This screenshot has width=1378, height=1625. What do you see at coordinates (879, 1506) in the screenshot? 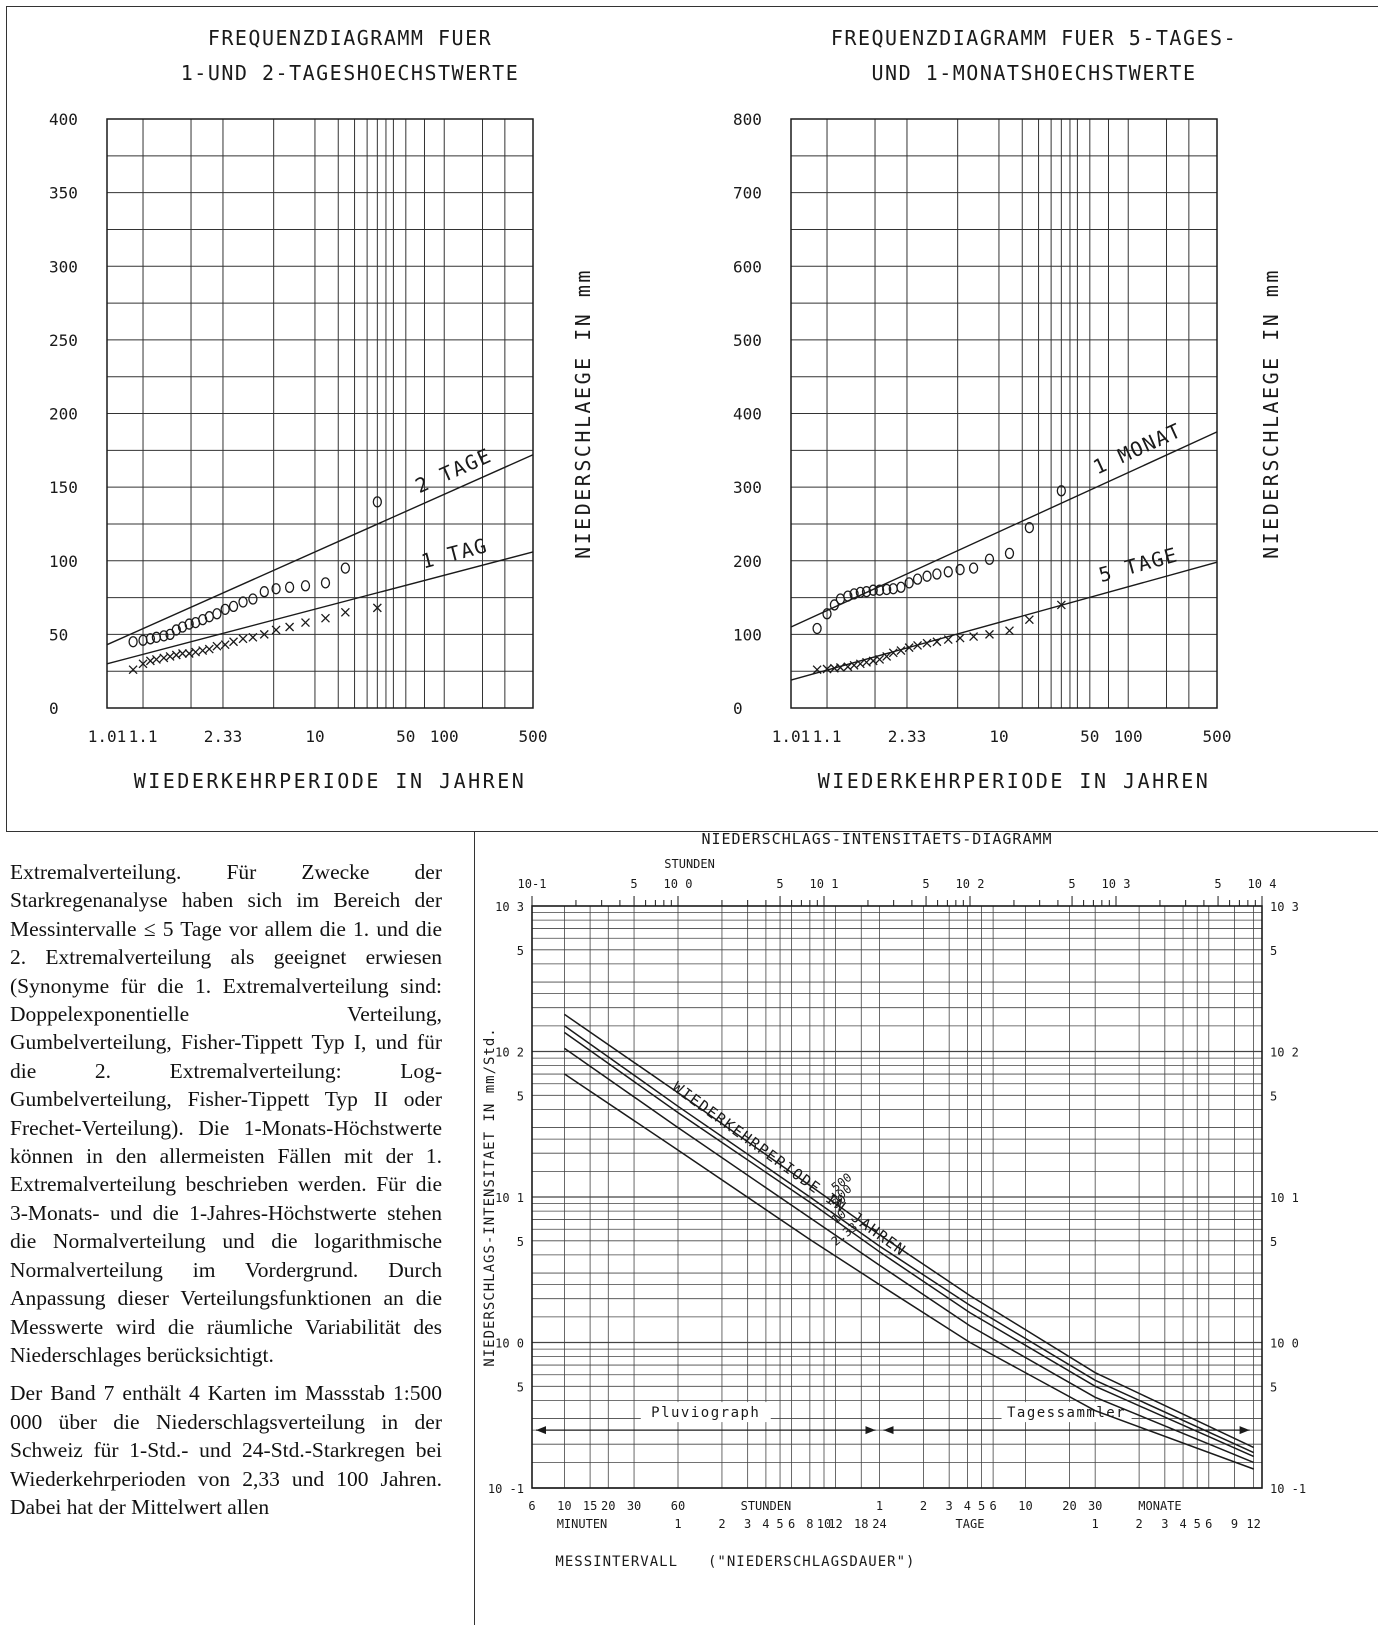
I see `x-tick-tage: 1` at bounding box center [879, 1506].